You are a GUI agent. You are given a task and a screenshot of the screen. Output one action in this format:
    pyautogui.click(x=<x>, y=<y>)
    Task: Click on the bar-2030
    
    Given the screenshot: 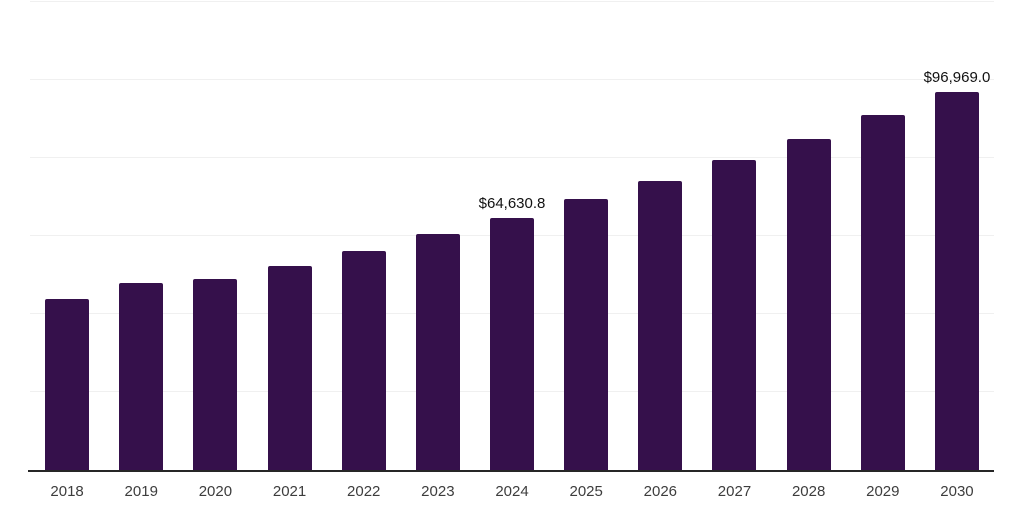 What is the action you would take?
    pyautogui.click(x=956, y=280)
    